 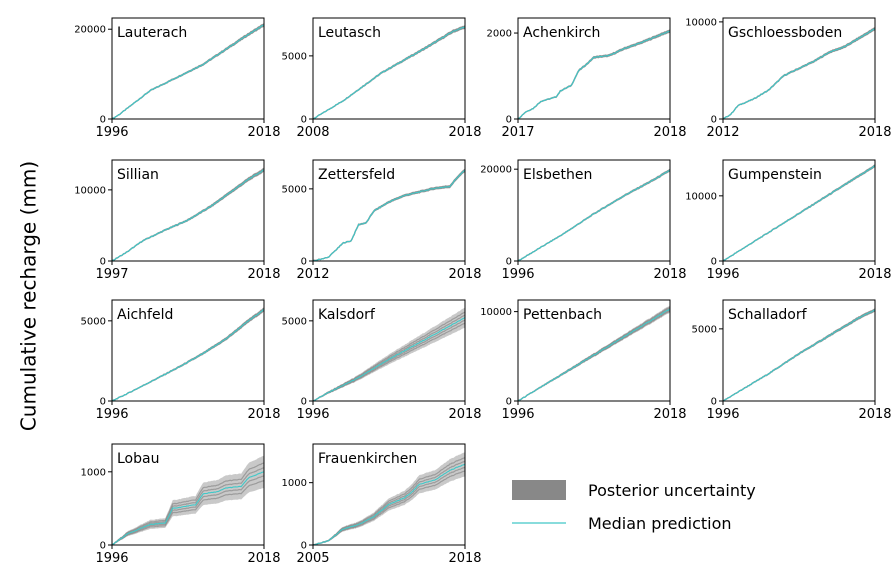 I want to click on station-name: Gumpenstein, so click(x=775, y=175).